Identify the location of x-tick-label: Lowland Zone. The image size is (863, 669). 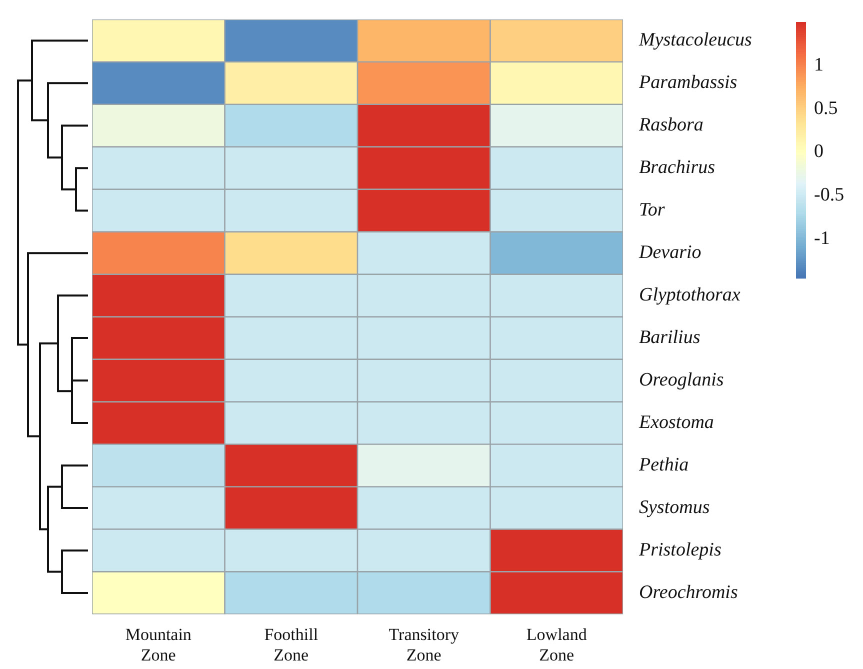
(557, 644).